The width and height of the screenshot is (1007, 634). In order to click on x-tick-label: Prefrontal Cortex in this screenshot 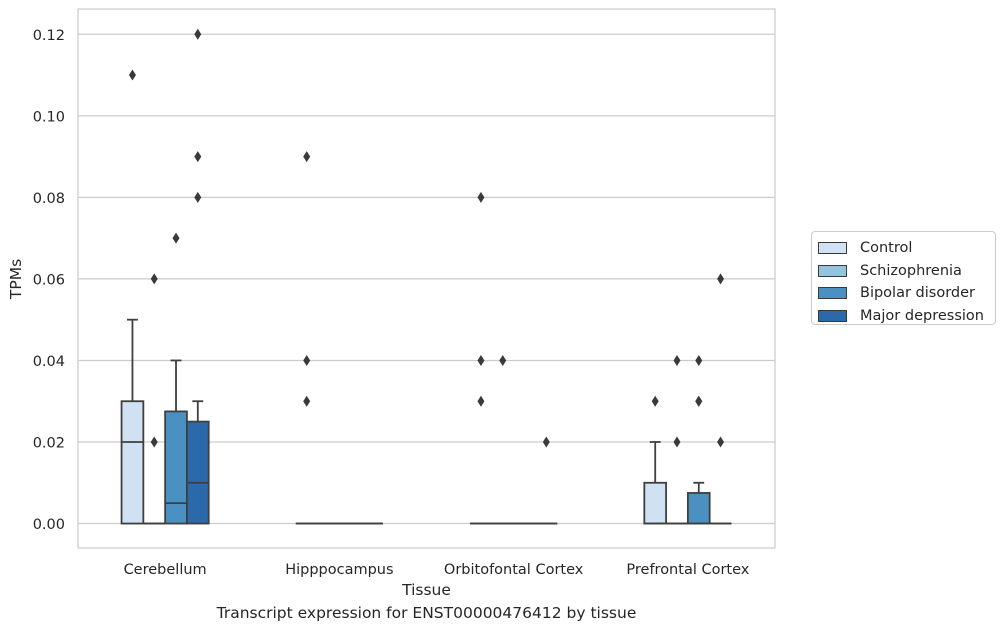, I will do `click(687, 570)`.